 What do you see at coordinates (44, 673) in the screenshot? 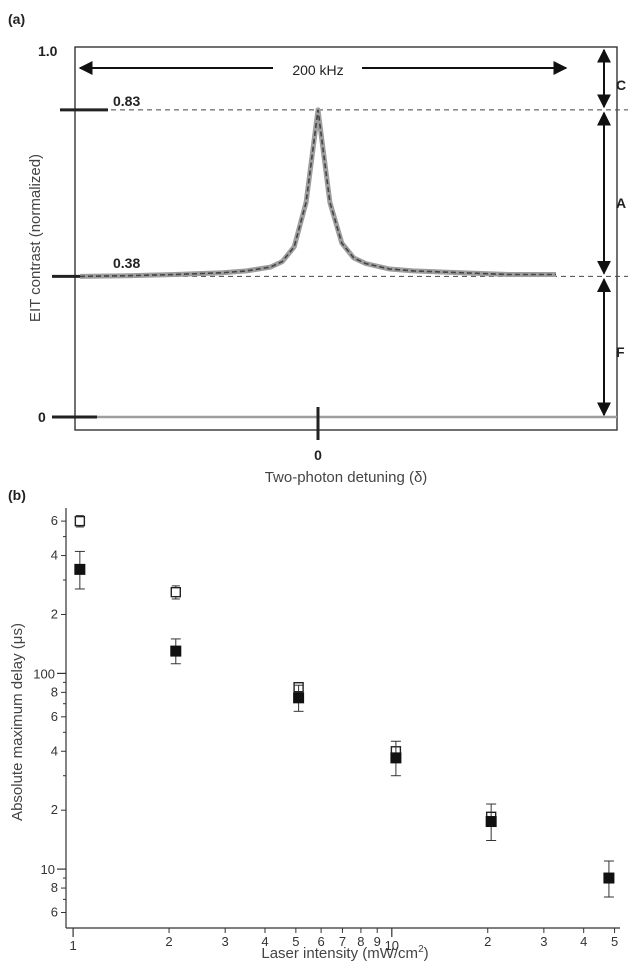
I see `y-major-tick-label: 100` at bounding box center [44, 673].